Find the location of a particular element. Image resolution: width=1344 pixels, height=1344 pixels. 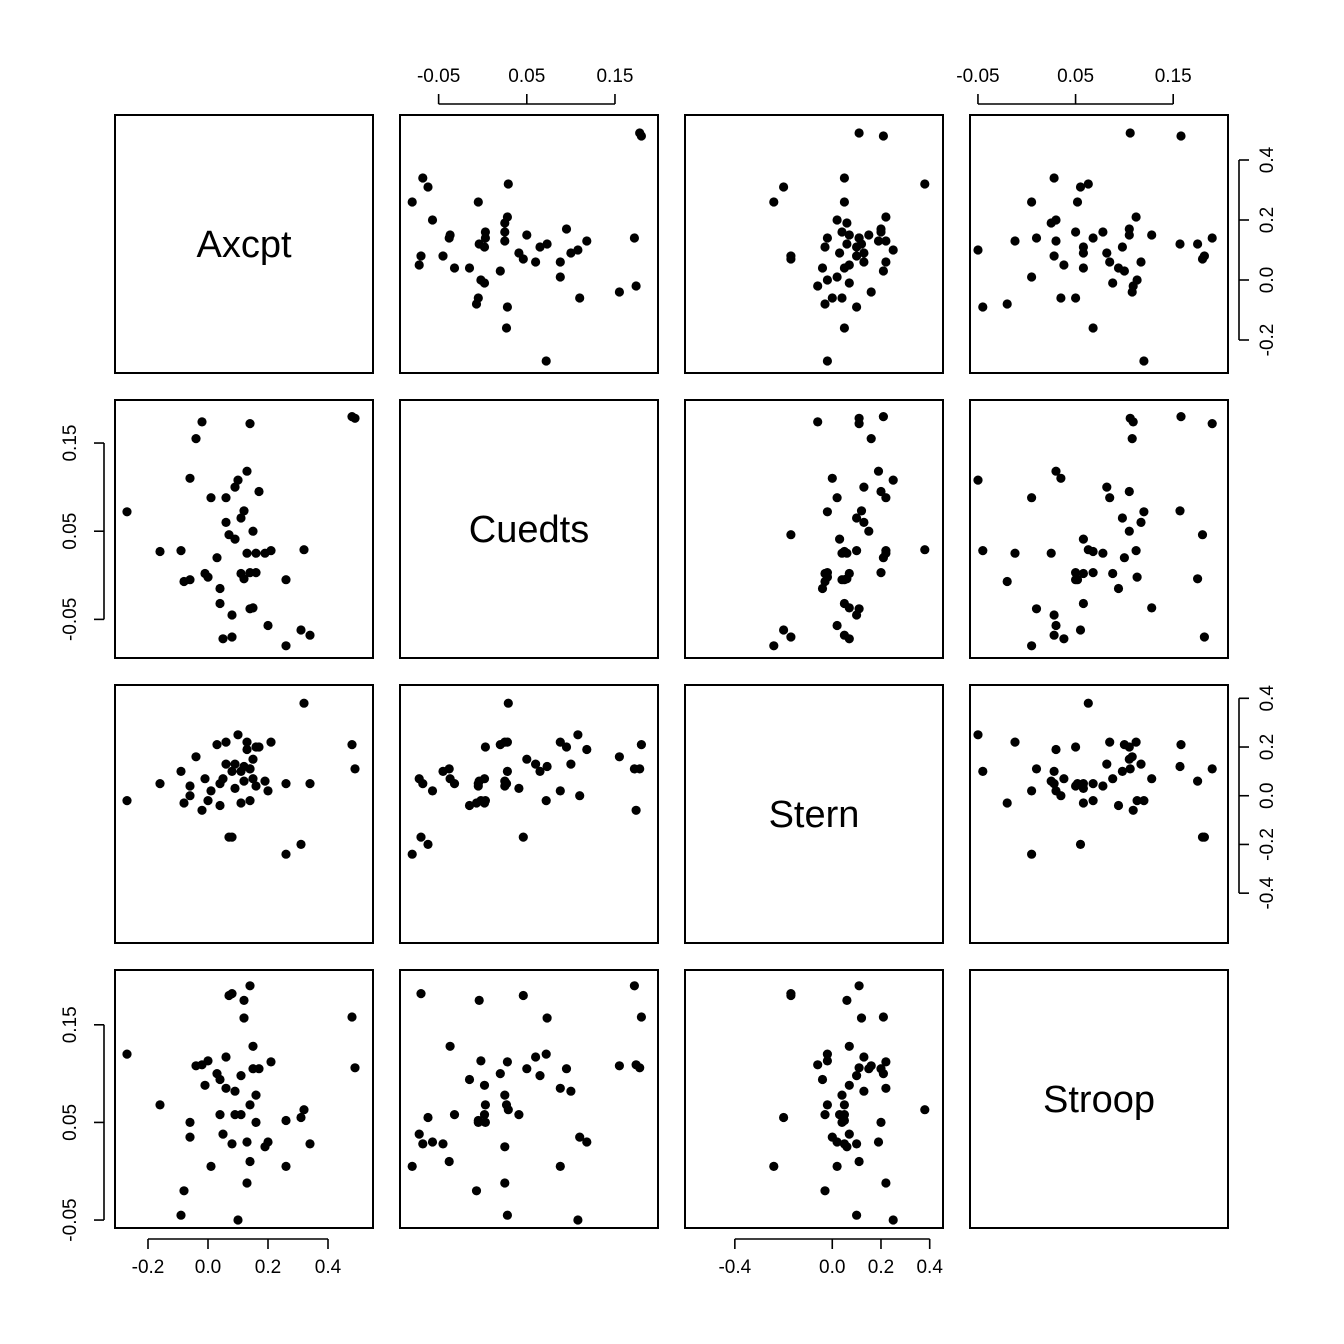

y-tick-label-stern-2: 0.0 is located at coordinates (1267, 796).